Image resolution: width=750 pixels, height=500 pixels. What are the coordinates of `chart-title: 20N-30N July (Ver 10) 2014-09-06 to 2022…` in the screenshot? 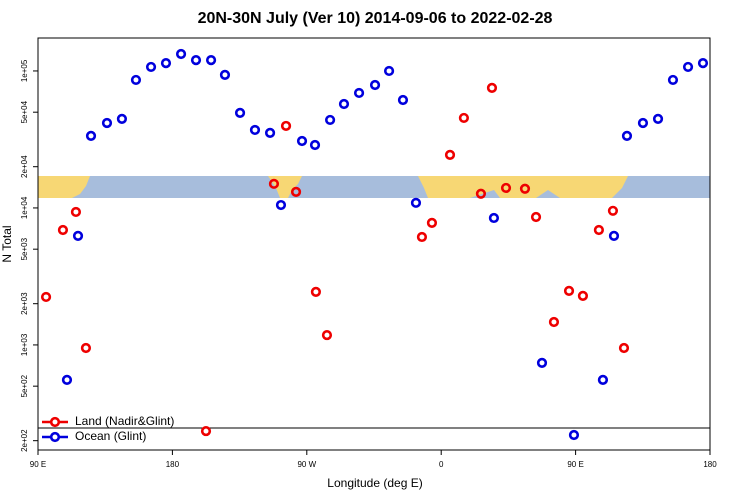 It's located at (375, 18).